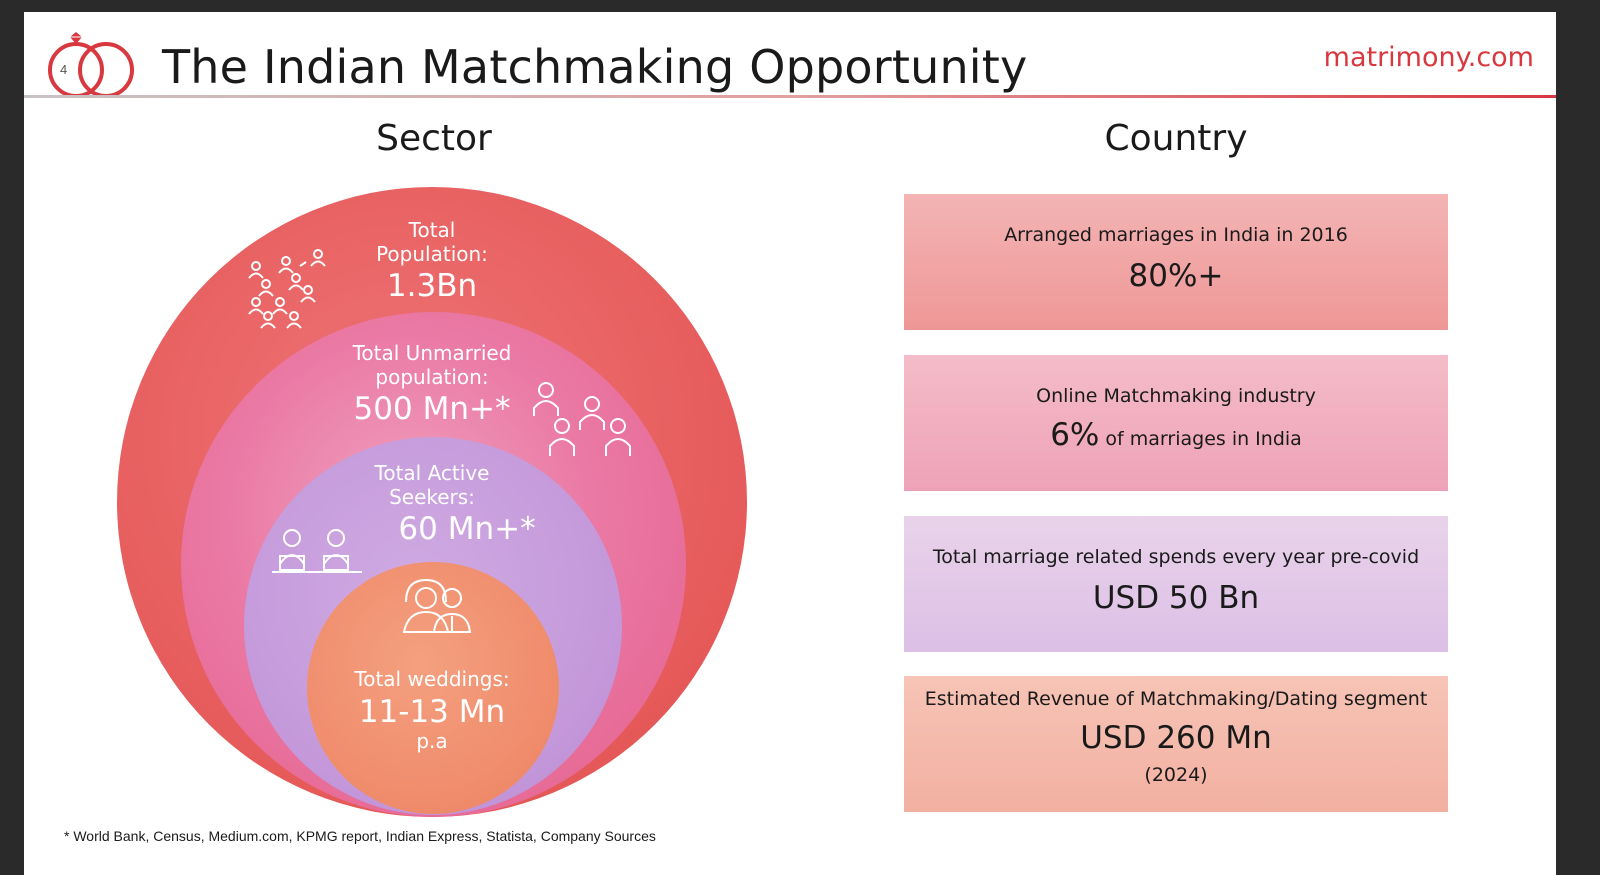 The image size is (1600, 875). I want to click on seekers-block: Total Active Seekers: 60 Mn+*, so click(432, 504).